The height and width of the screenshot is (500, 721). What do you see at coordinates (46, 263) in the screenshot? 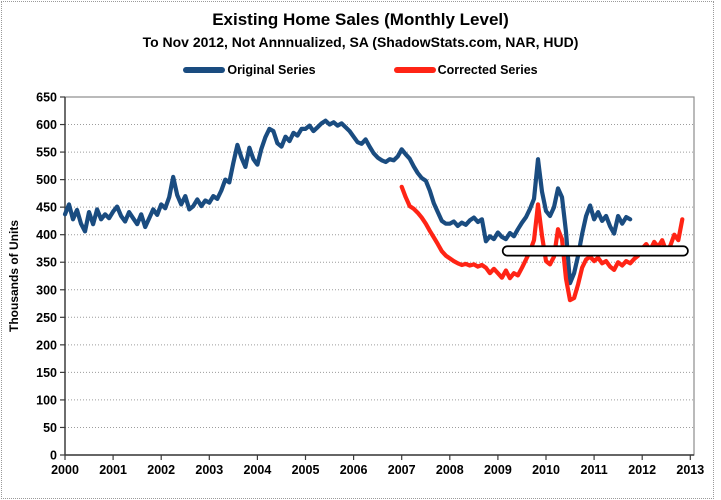
I see `y-tick-label: 350` at bounding box center [46, 263].